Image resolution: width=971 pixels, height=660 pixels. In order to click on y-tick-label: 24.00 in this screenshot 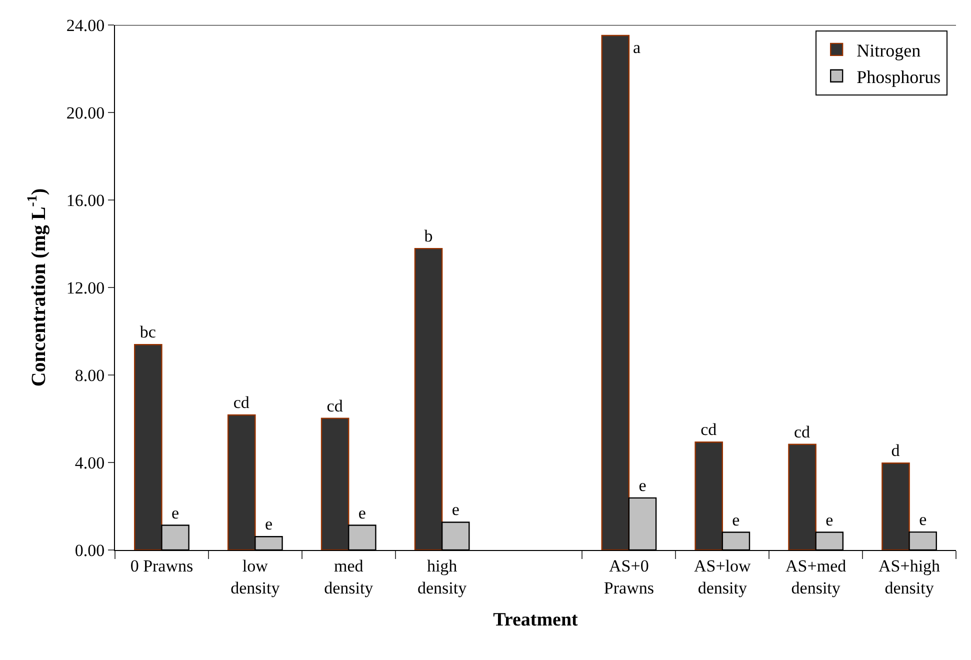, I will do `click(85, 25)`.